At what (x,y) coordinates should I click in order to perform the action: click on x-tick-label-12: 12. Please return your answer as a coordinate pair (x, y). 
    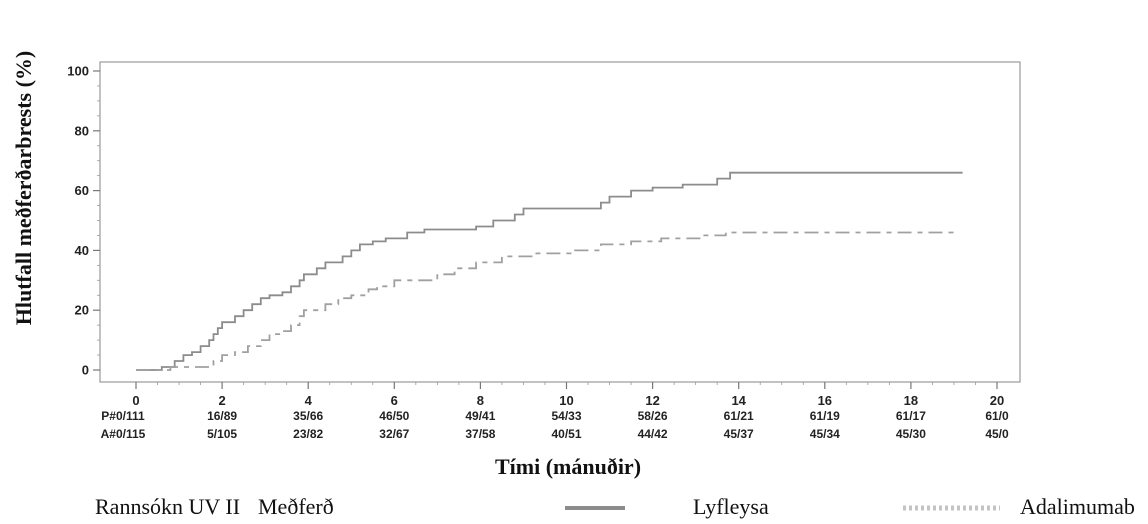
    Looking at the image, I should click on (652, 400).